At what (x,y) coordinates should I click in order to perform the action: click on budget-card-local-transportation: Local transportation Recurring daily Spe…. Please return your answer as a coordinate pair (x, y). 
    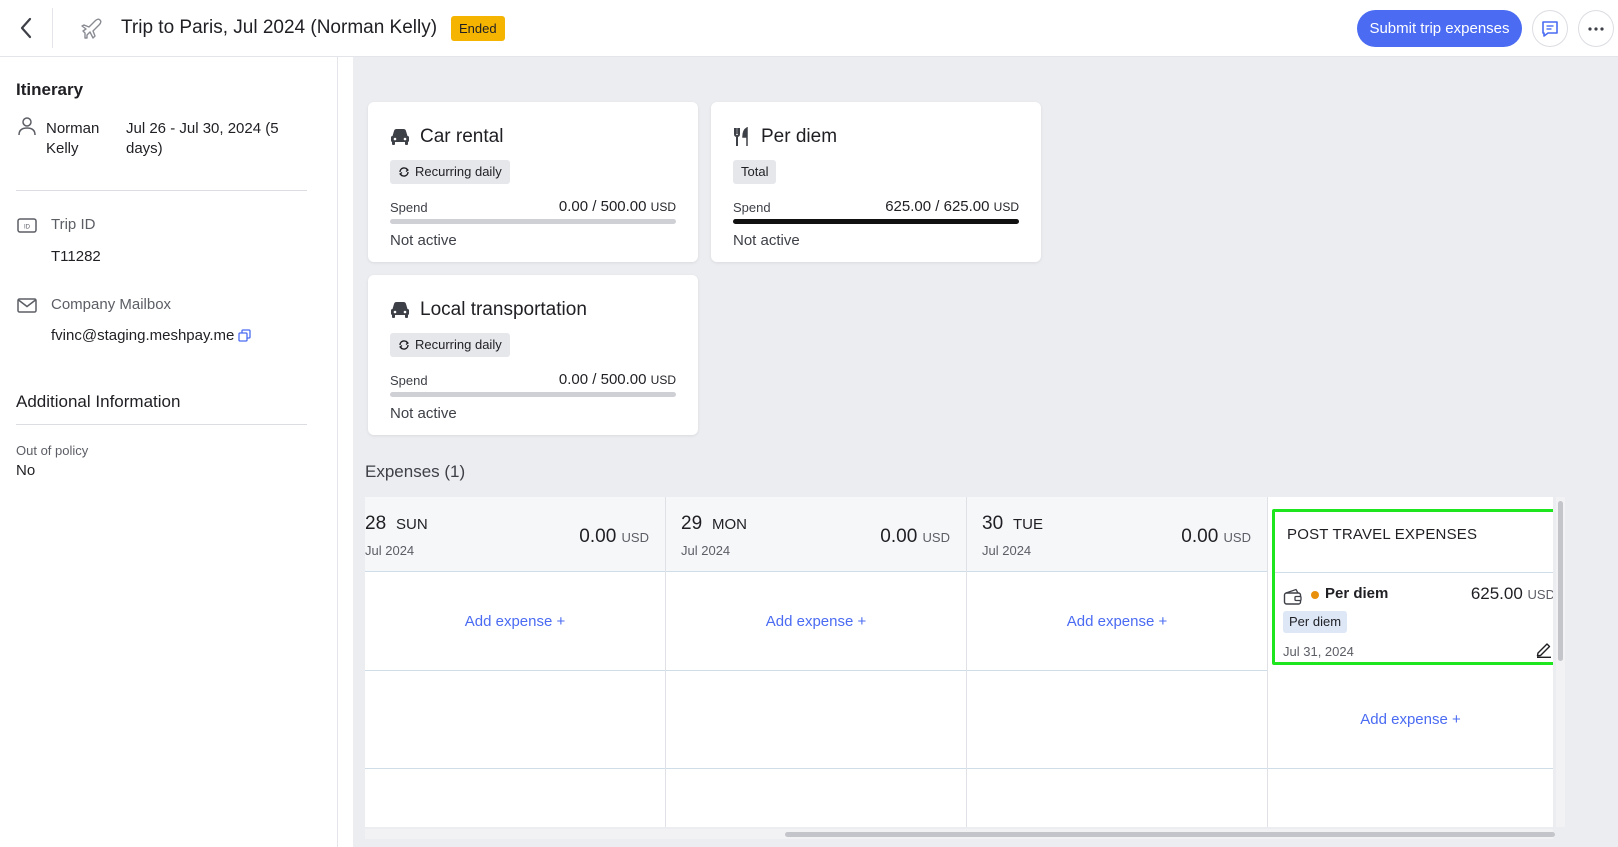
    Looking at the image, I should click on (533, 355).